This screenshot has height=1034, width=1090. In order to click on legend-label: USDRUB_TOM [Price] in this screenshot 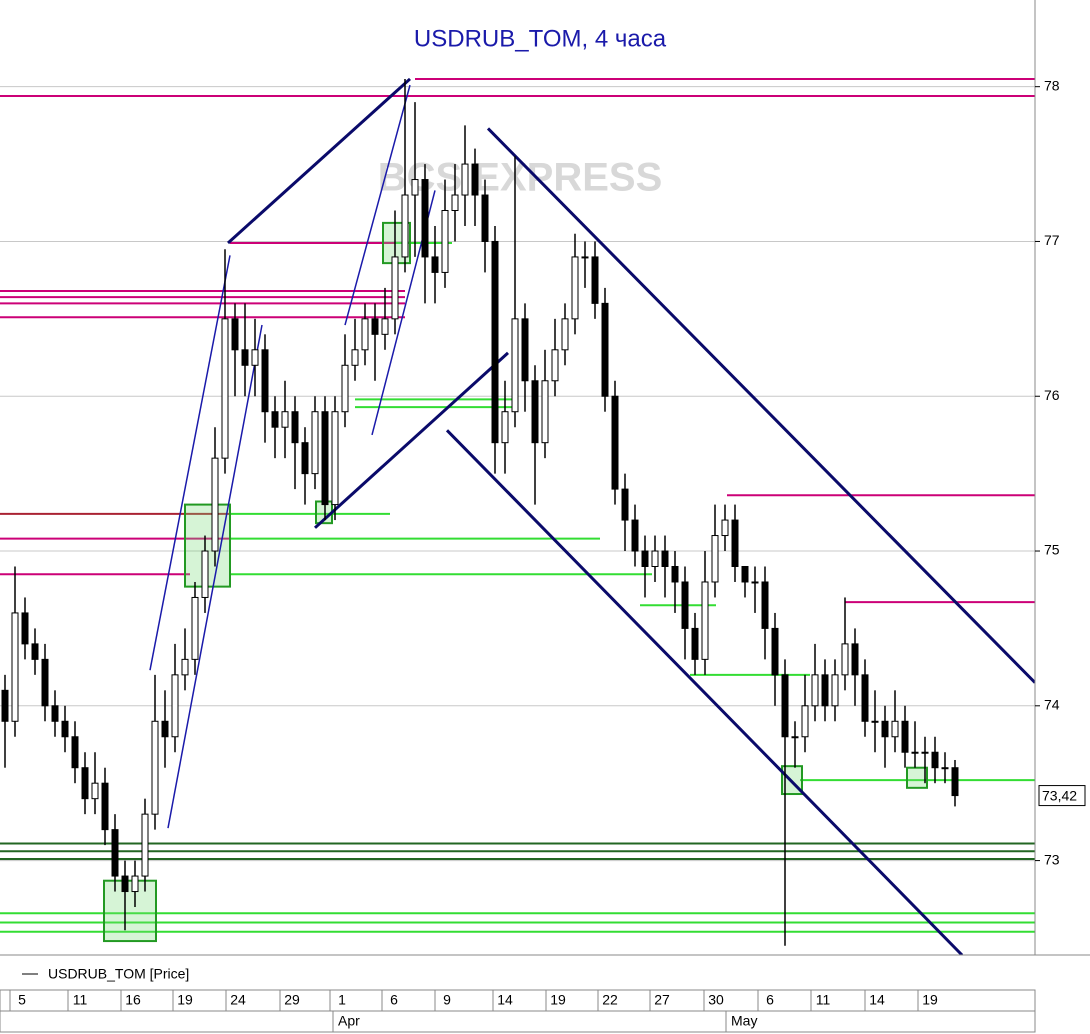, I will do `click(118, 974)`.